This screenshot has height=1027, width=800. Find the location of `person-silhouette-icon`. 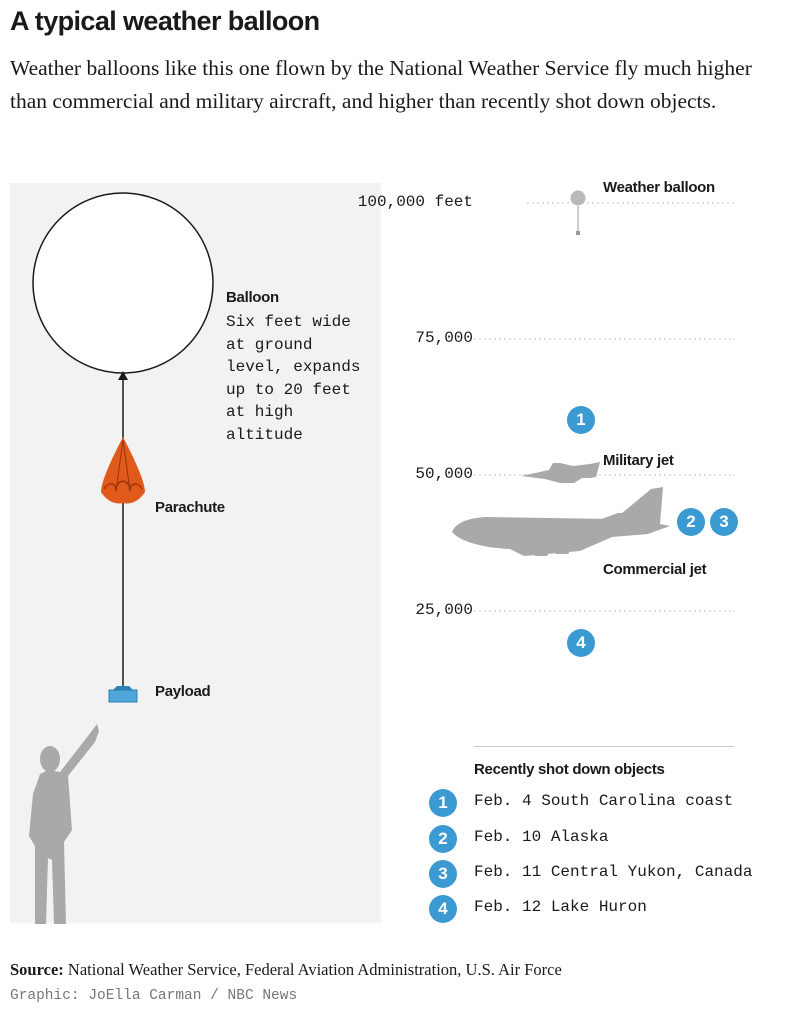

person-silhouette-icon is located at coordinates (64, 824).